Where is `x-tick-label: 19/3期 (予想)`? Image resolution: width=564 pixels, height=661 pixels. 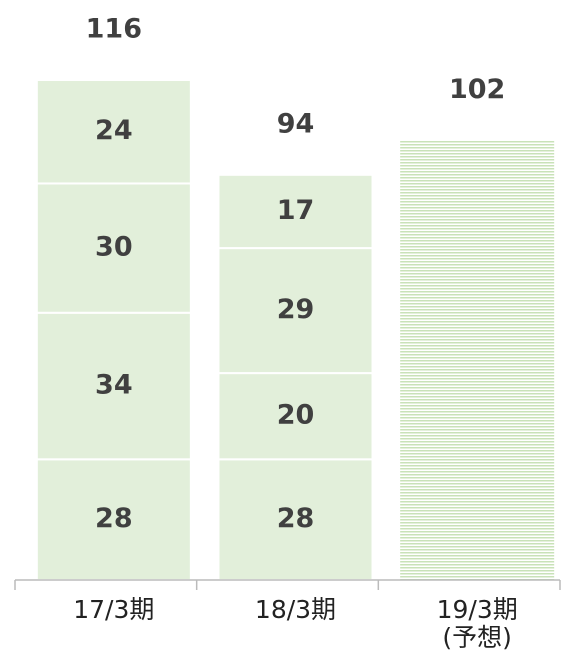
x-tick-label: 19/3期 (予想) is located at coordinates (477, 623).